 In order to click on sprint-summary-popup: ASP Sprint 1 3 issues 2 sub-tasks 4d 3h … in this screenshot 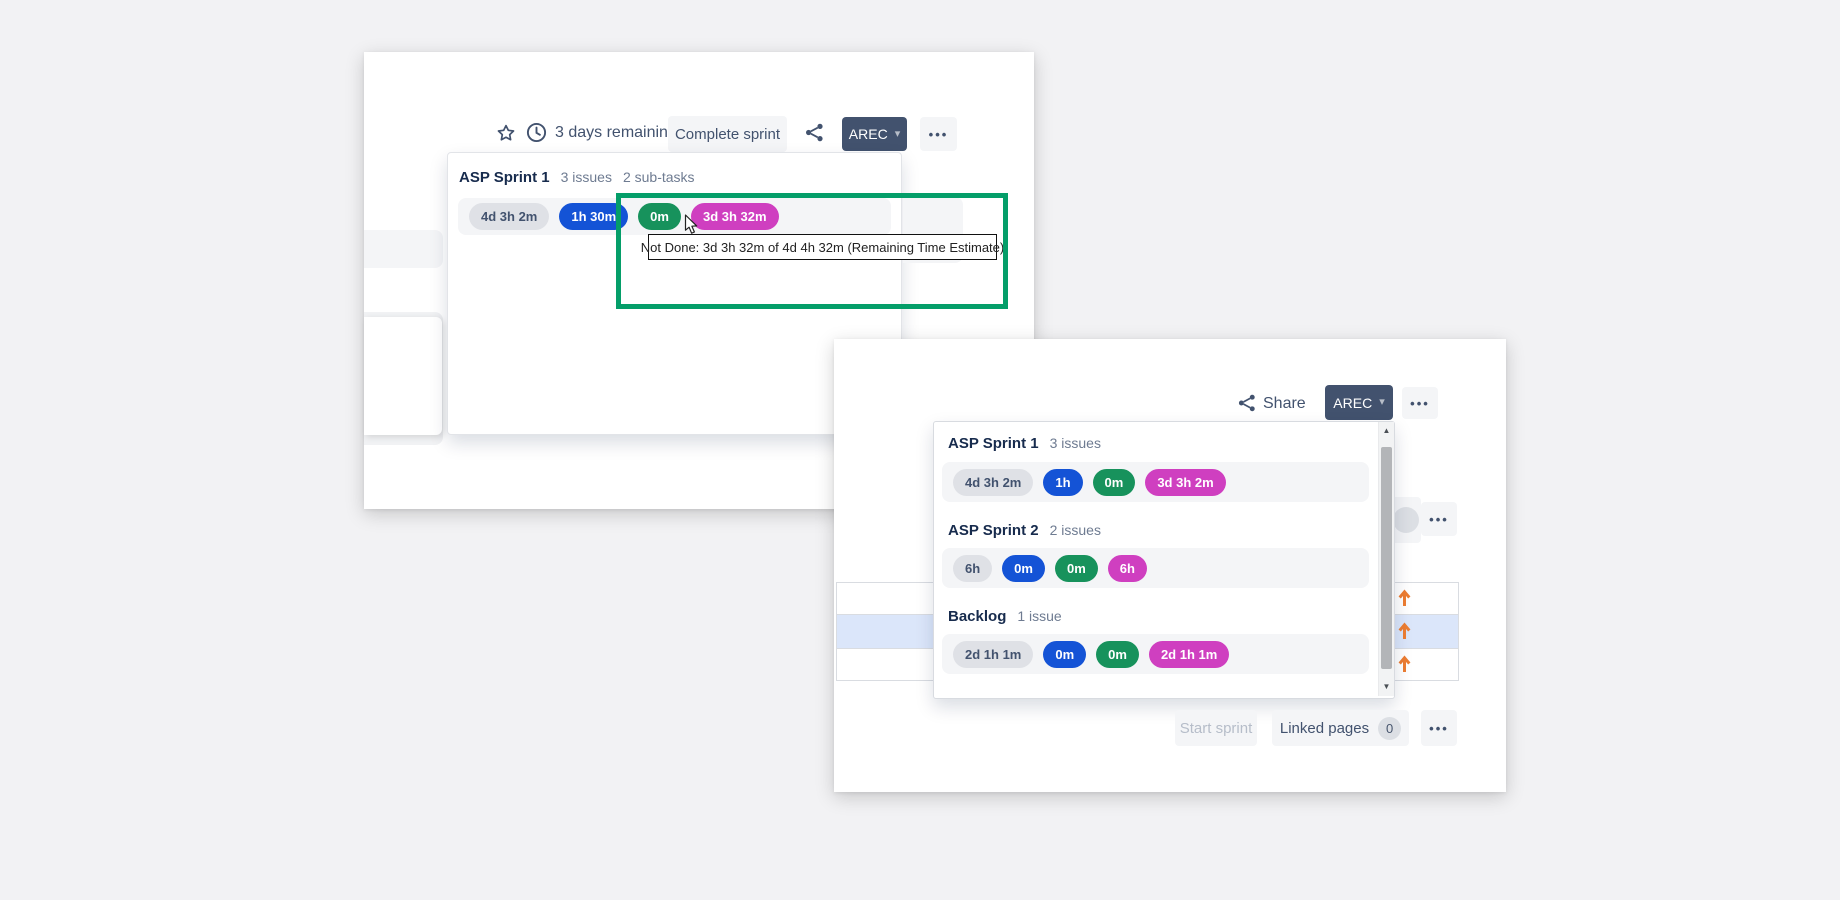, I will do `click(674, 293)`.